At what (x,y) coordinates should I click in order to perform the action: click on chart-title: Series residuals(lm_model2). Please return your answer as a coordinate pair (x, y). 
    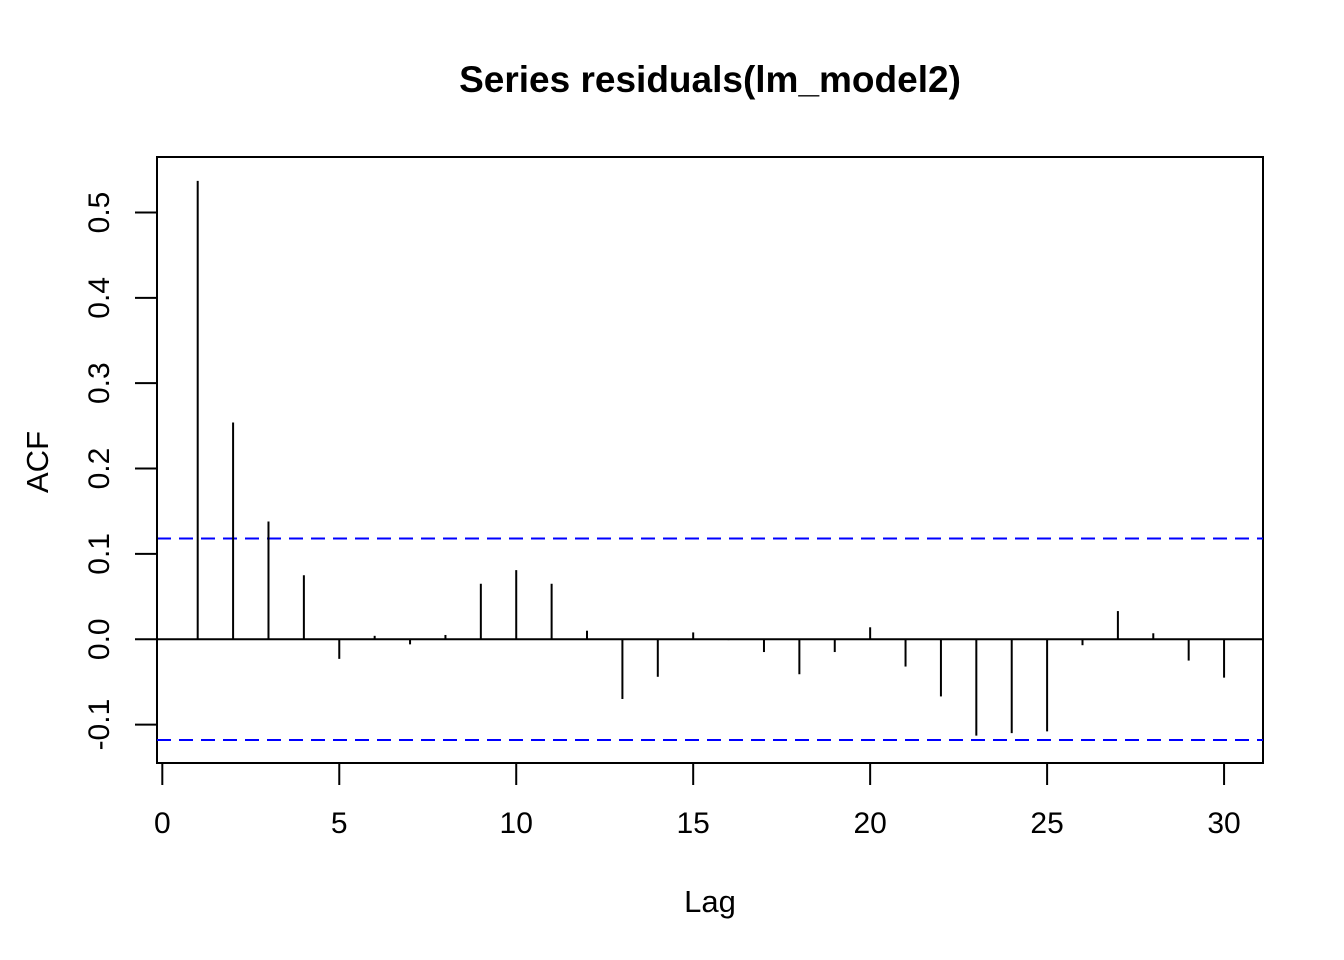
    Looking at the image, I should click on (710, 79).